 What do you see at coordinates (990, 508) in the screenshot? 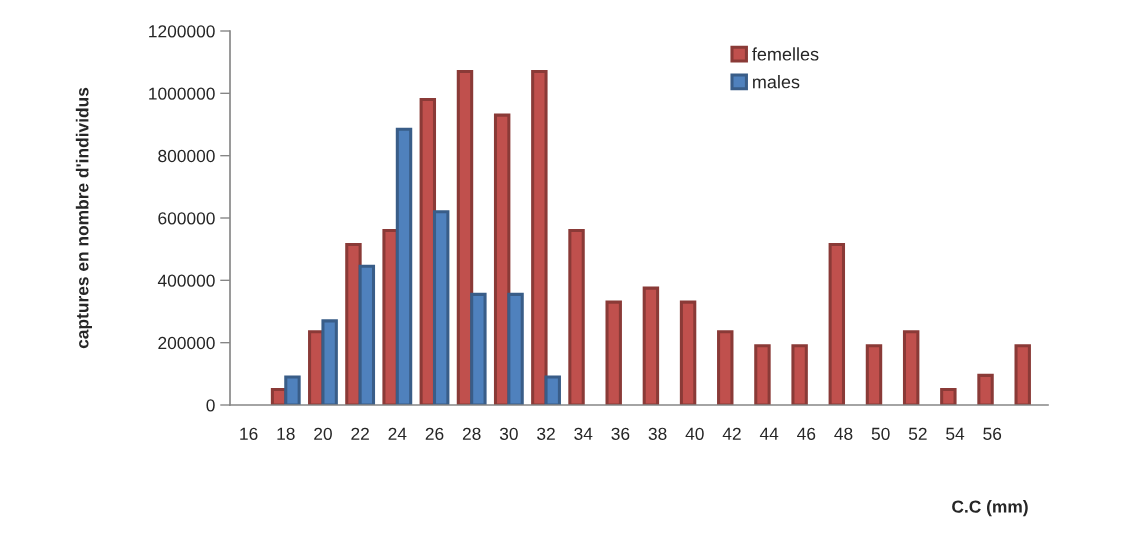
I see `x-axis-title: C.C (mm)` at bounding box center [990, 508].